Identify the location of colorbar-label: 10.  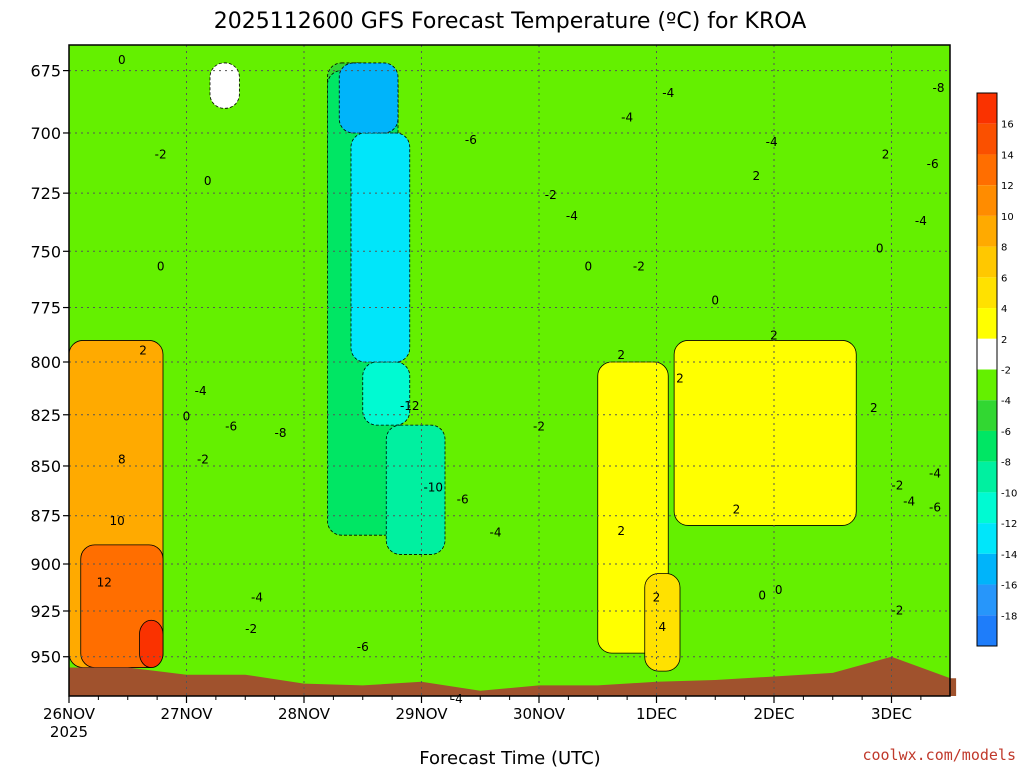
(1007, 217).